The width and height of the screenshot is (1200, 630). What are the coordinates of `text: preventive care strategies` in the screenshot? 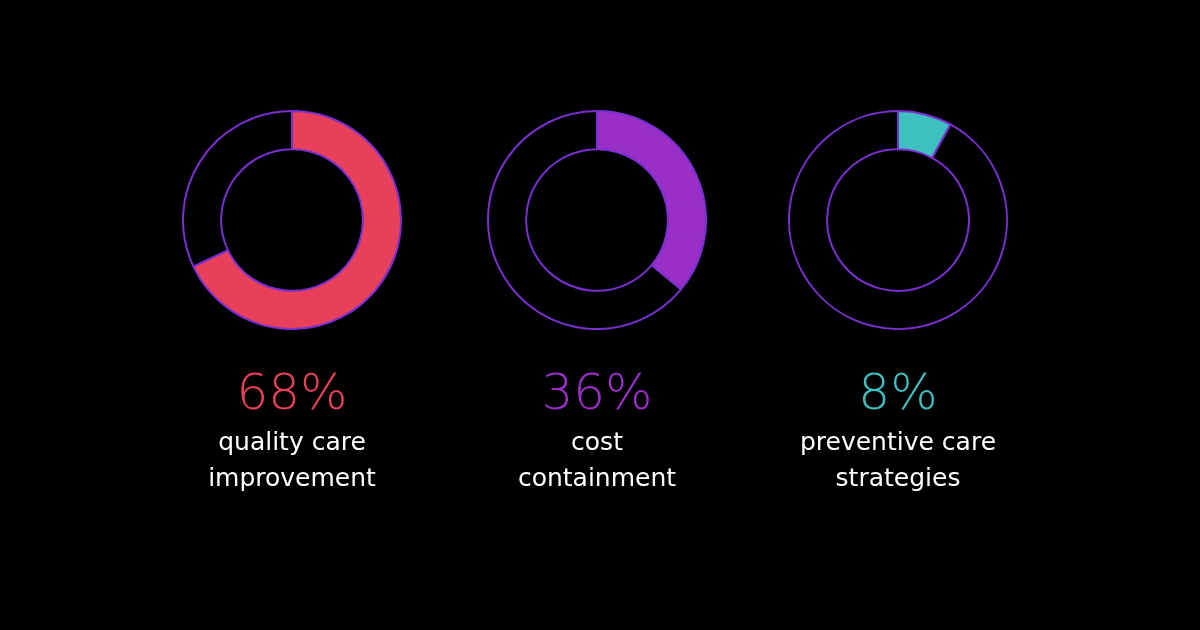 It's located at (897, 460).